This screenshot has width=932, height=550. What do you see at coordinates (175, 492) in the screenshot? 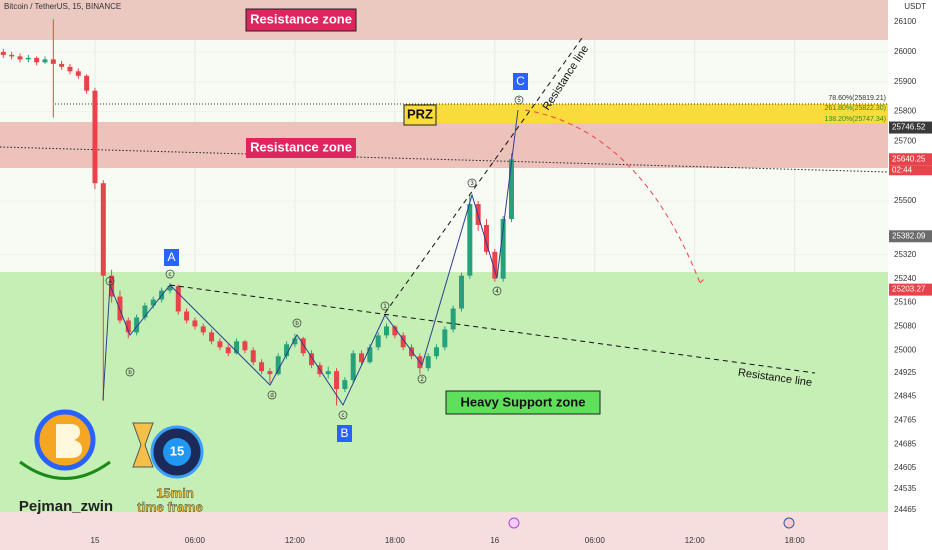
I see `brand-line: 15min` at bounding box center [175, 492].